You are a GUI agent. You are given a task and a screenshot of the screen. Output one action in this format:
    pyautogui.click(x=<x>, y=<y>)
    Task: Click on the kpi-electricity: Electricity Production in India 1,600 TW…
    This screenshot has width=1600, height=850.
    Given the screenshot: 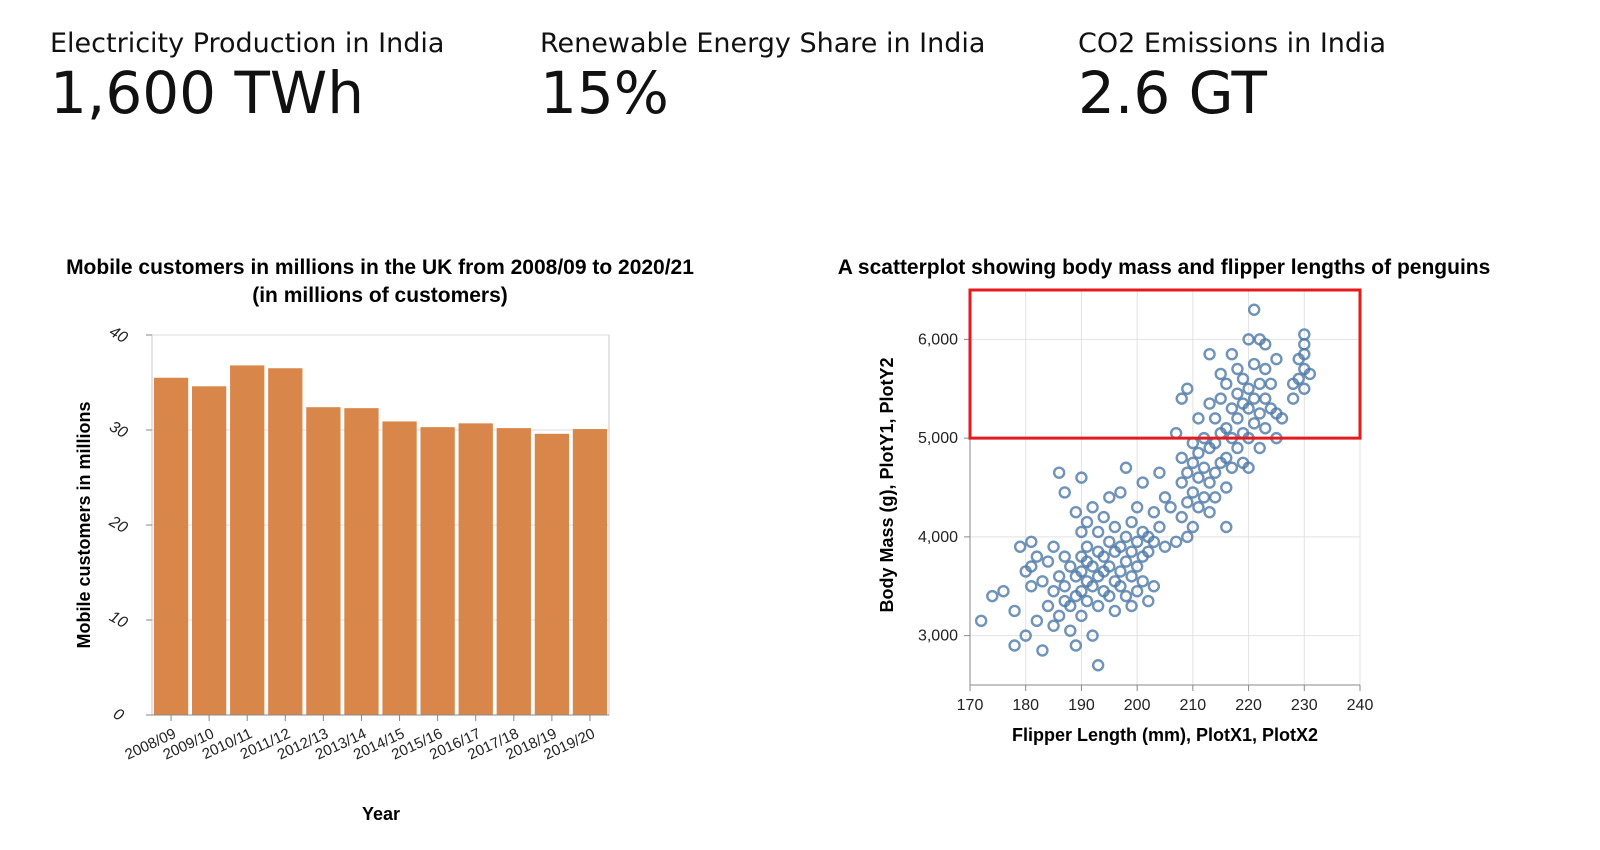 What is the action you would take?
    pyautogui.click(x=247, y=77)
    